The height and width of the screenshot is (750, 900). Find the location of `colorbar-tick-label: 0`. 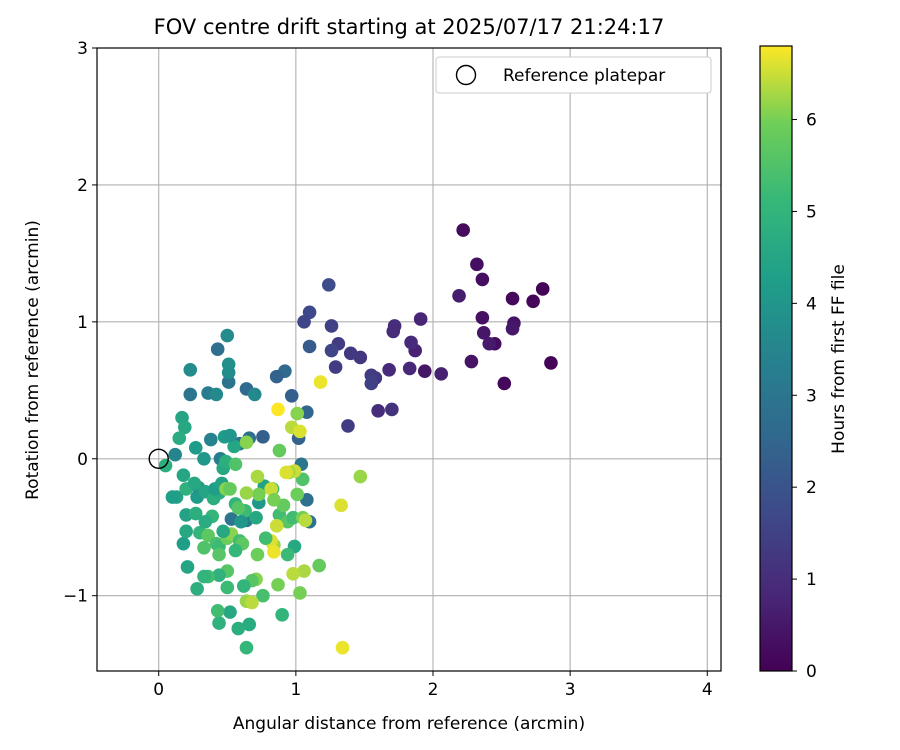

colorbar-tick-label: 0 is located at coordinates (811, 672).